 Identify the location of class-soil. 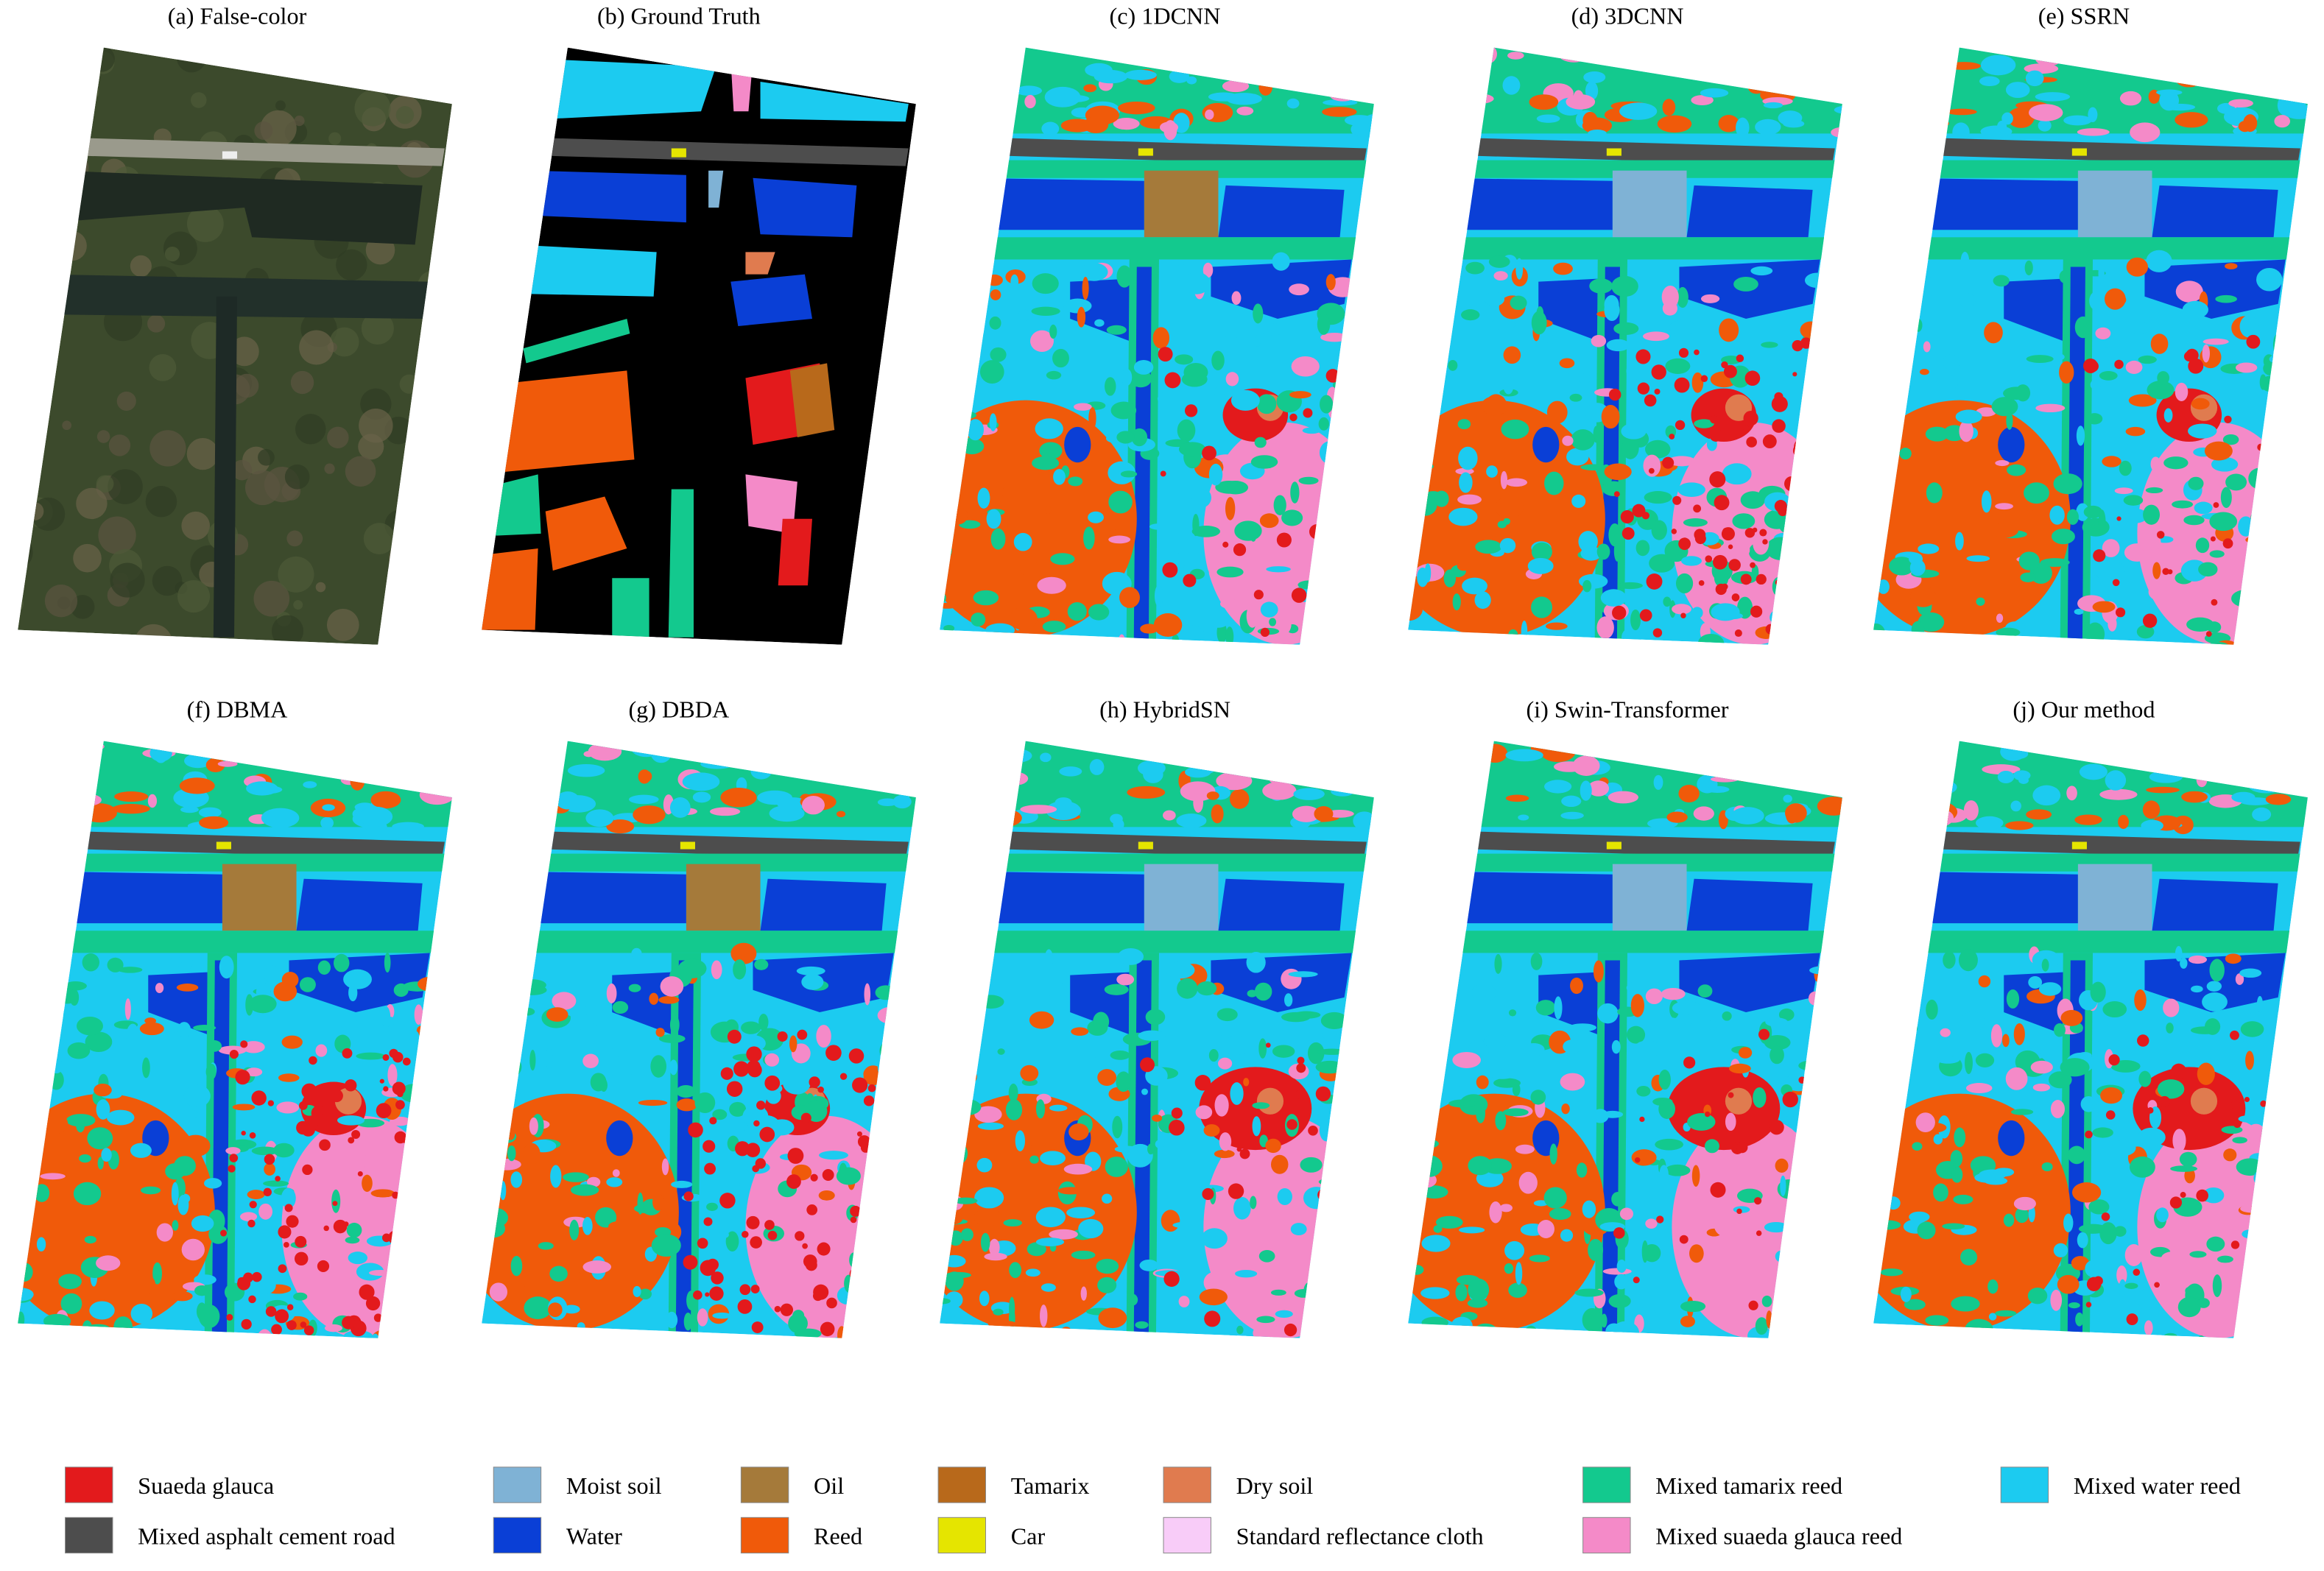
(2114, 897).